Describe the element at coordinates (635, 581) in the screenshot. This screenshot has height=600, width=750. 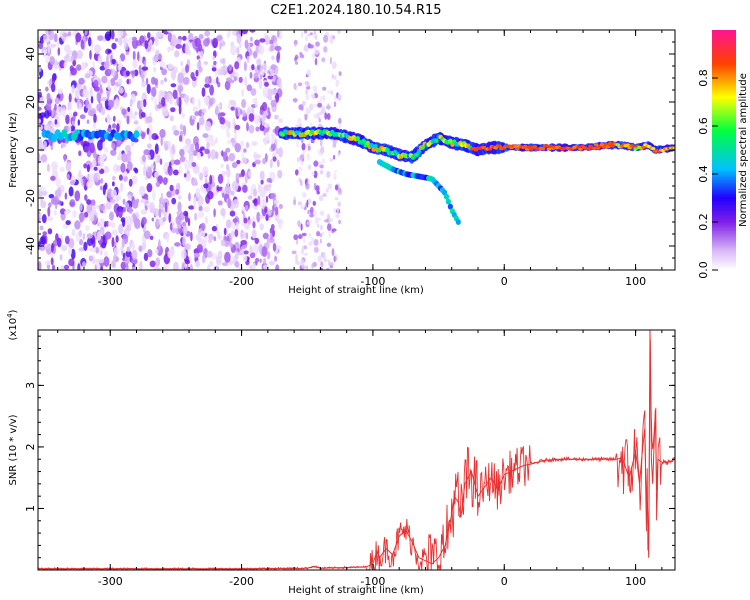
I see `x-tick-label: 100` at that location.